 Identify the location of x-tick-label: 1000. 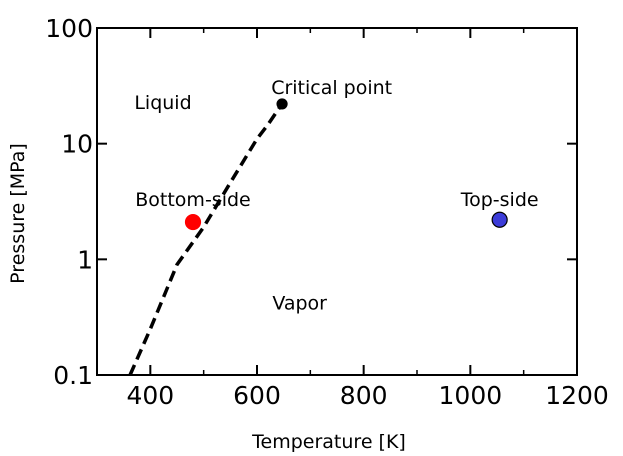
(471, 395).